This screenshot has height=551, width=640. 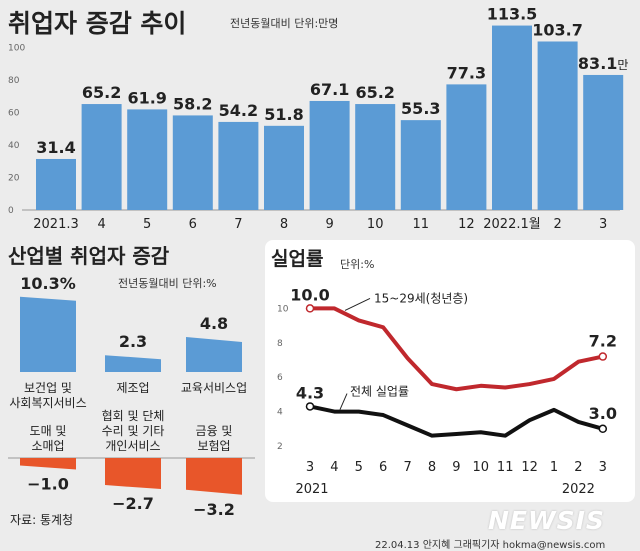 I want to click on bar-value-label: 54.2, so click(x=238, y=110).